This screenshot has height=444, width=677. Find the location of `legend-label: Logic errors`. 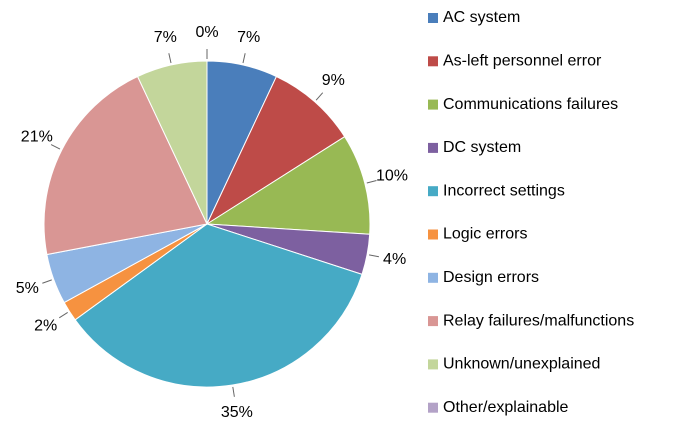

legend-label: Logic errors is located at coordinates (485, 234).